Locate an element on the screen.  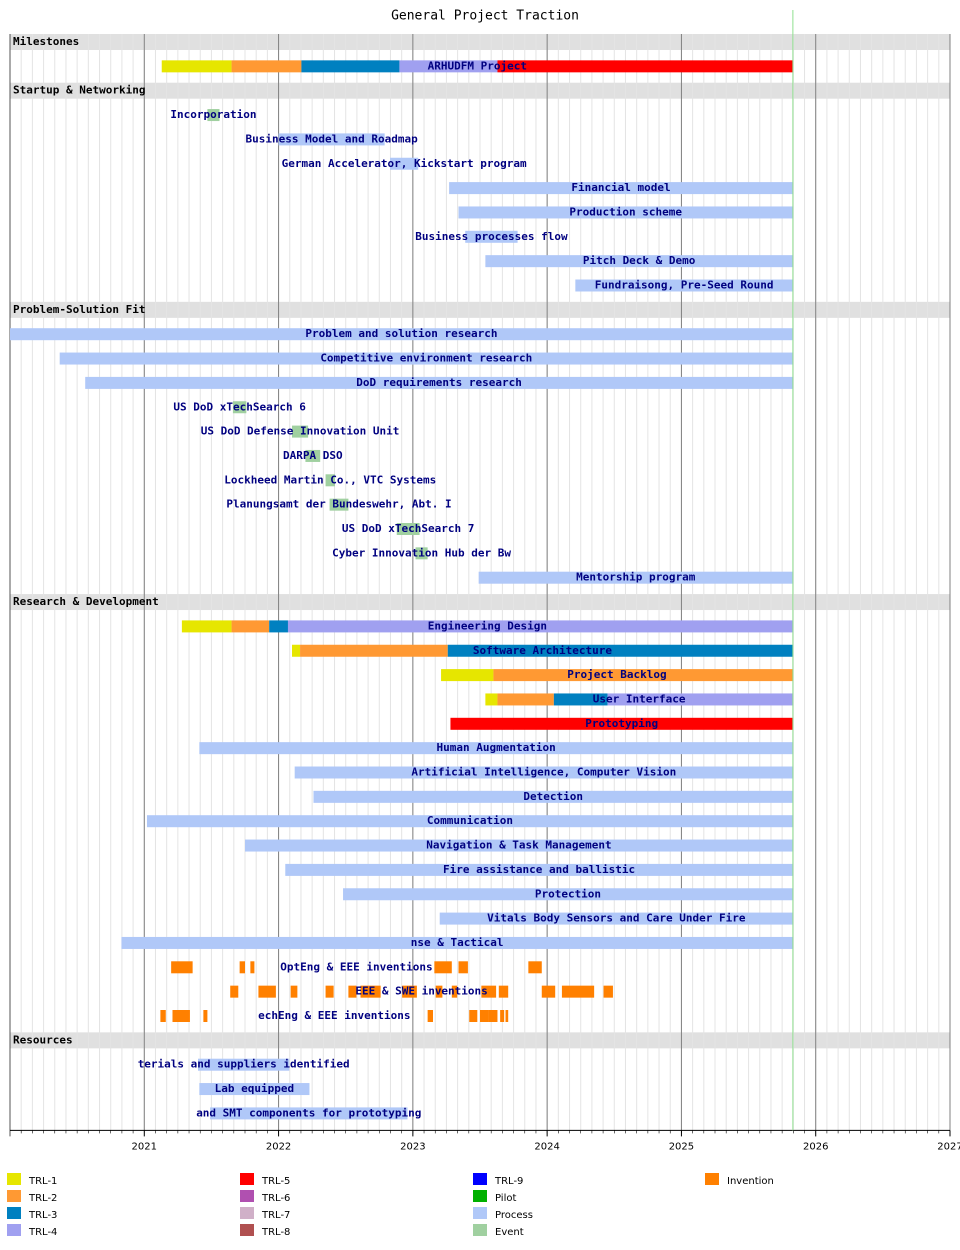
legend-label: TRL-6 is located at coordinates (275, 1198).